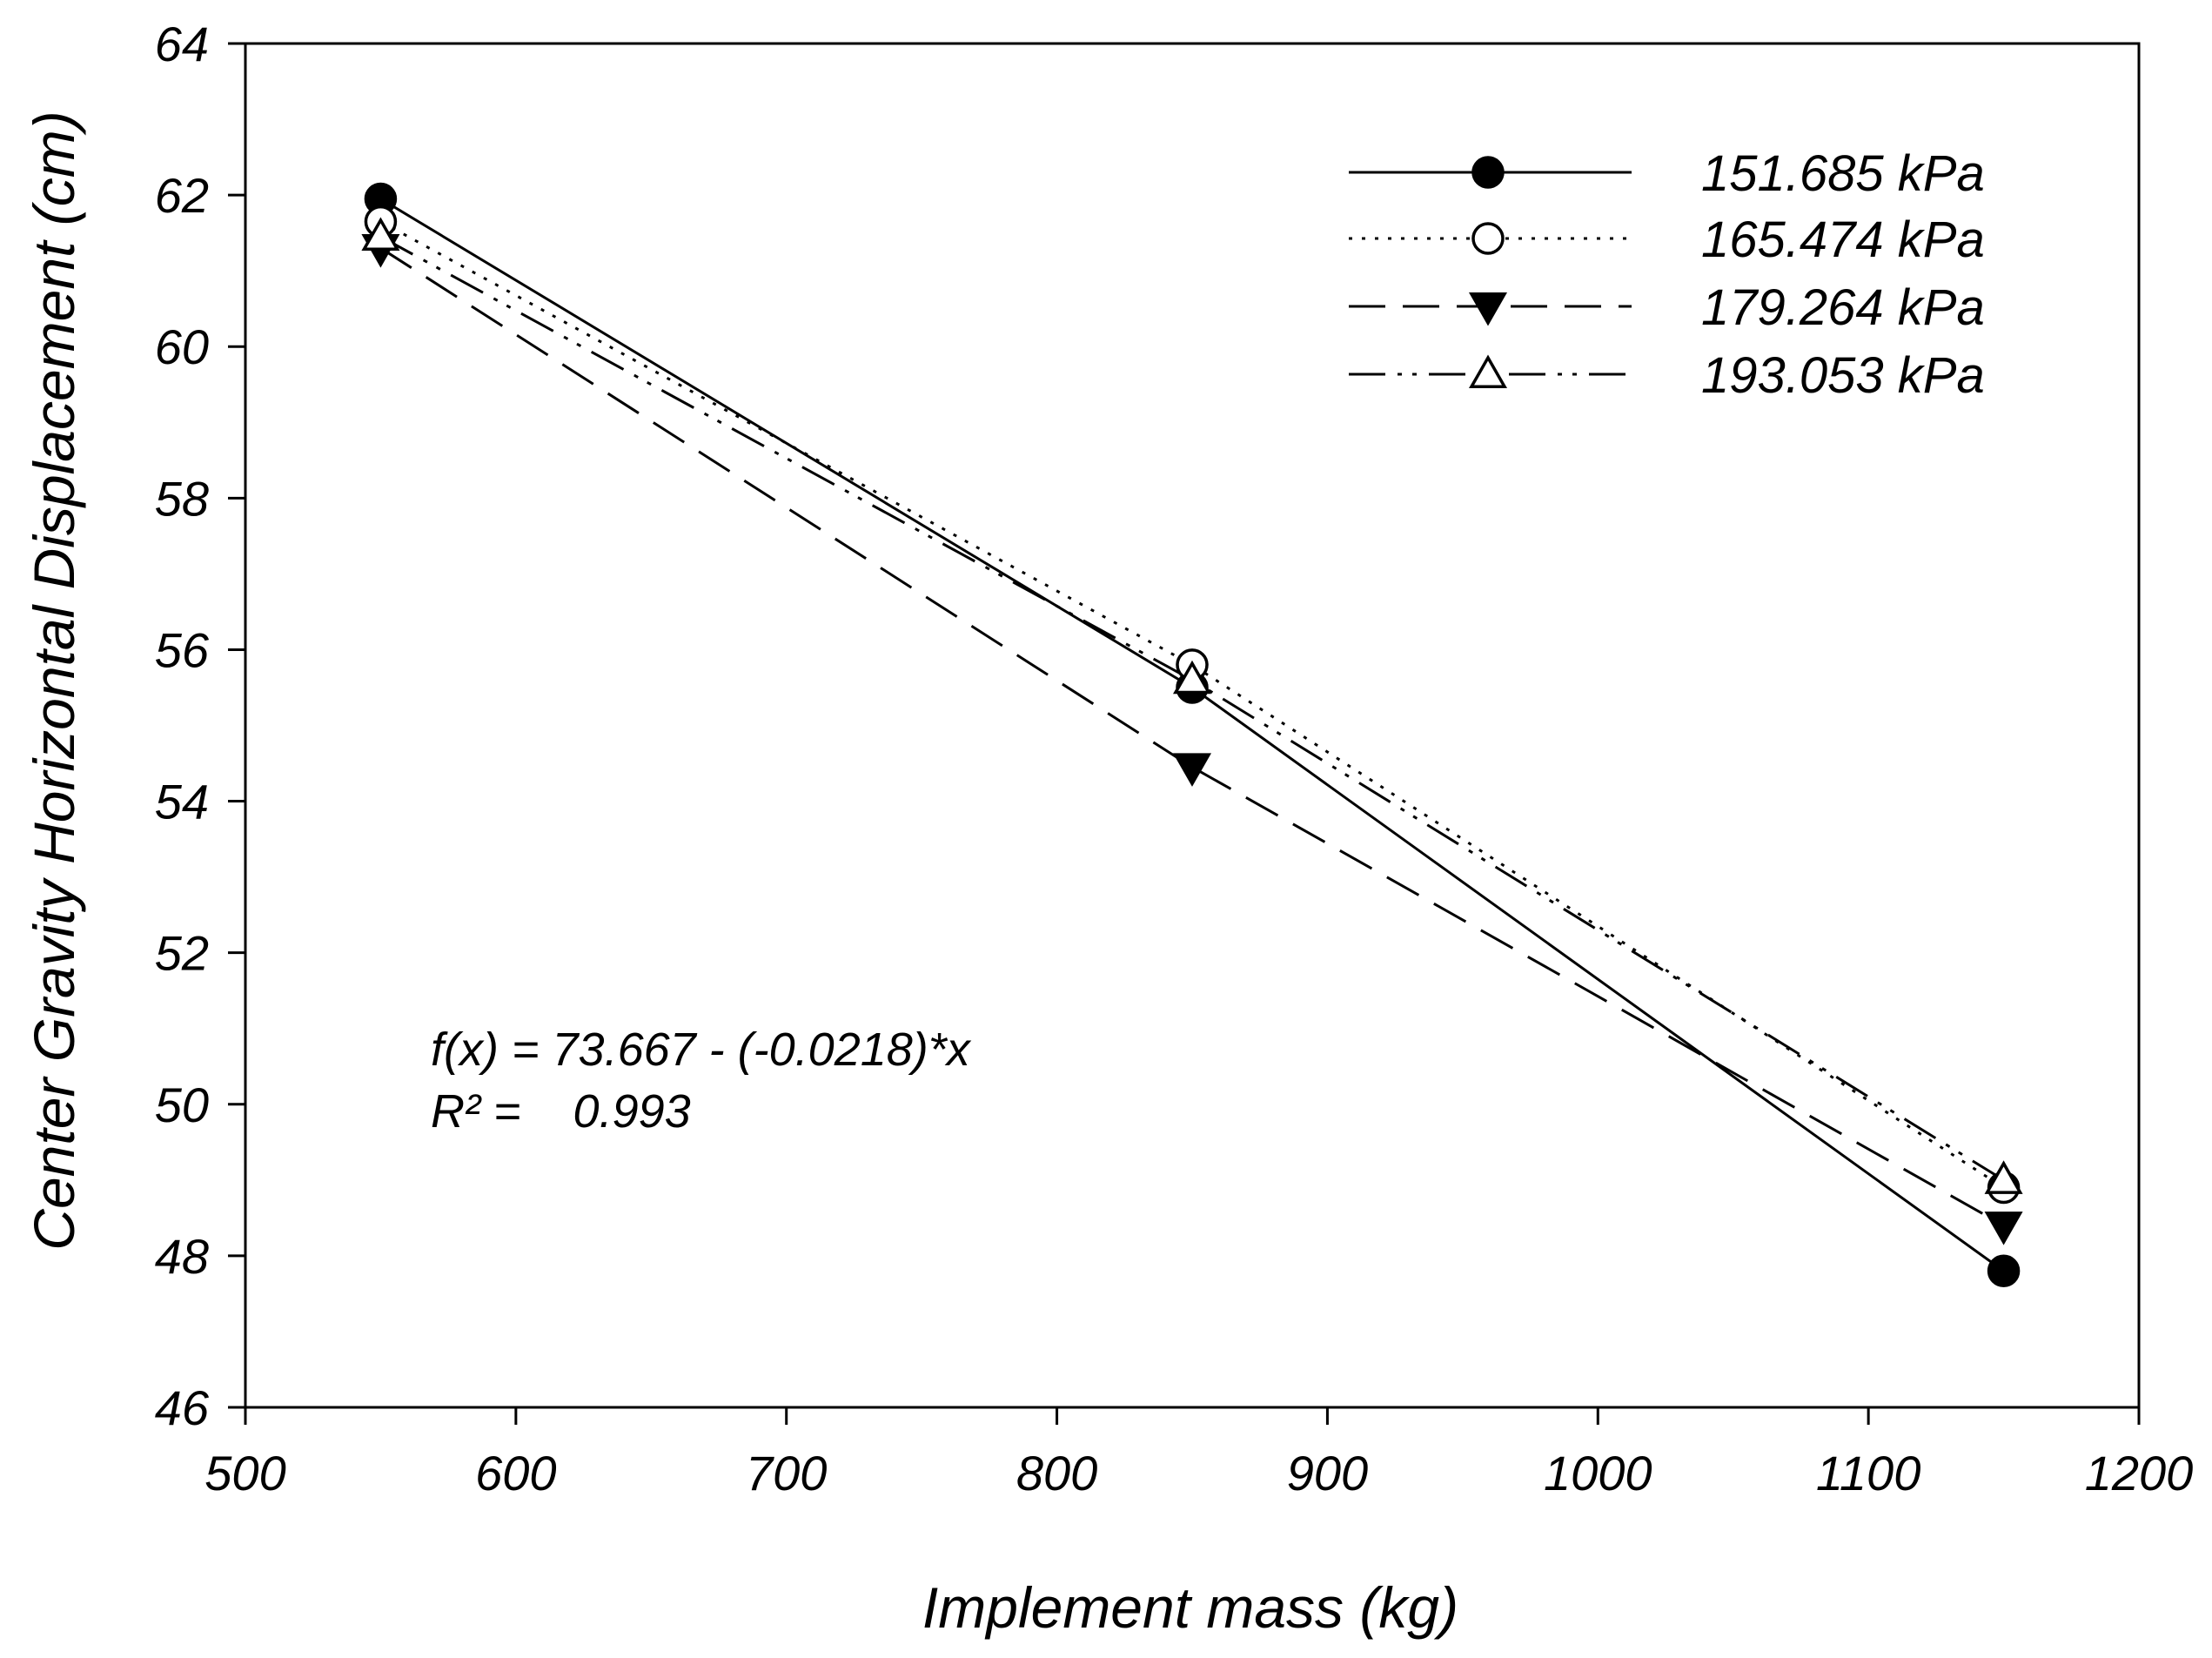 The image size is (2212, 1658). What do you see at coordinates (1868, 1473) in the screenshot?
I see `x-tick-label: 1100` at bounding box center [1868, 1473].